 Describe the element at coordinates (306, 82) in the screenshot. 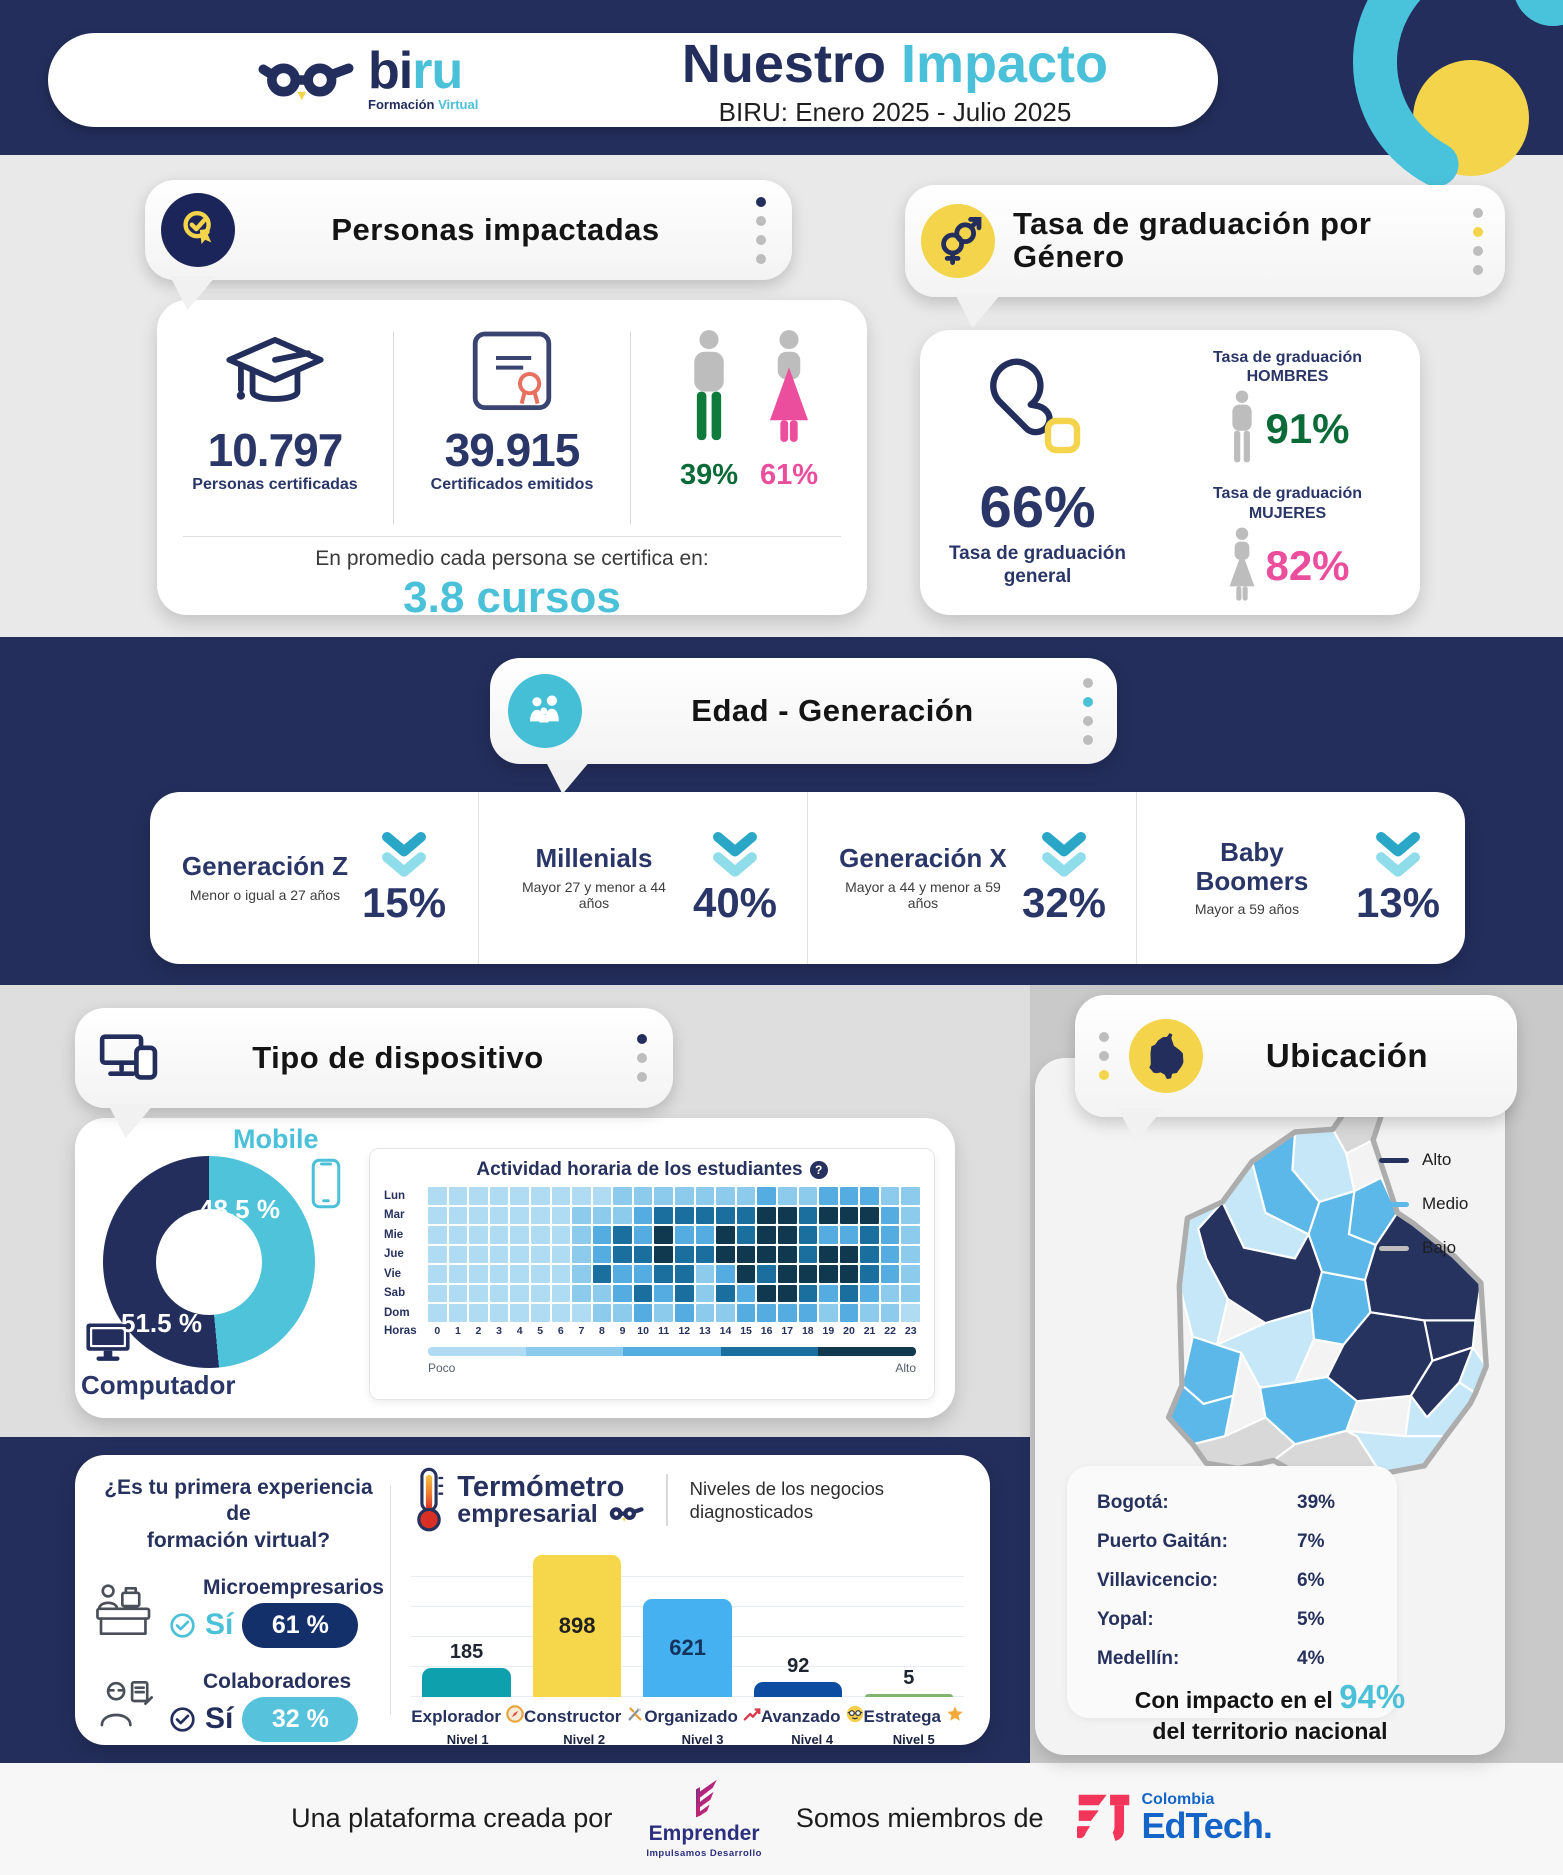

I see `biru-glasses-icon` at that location.